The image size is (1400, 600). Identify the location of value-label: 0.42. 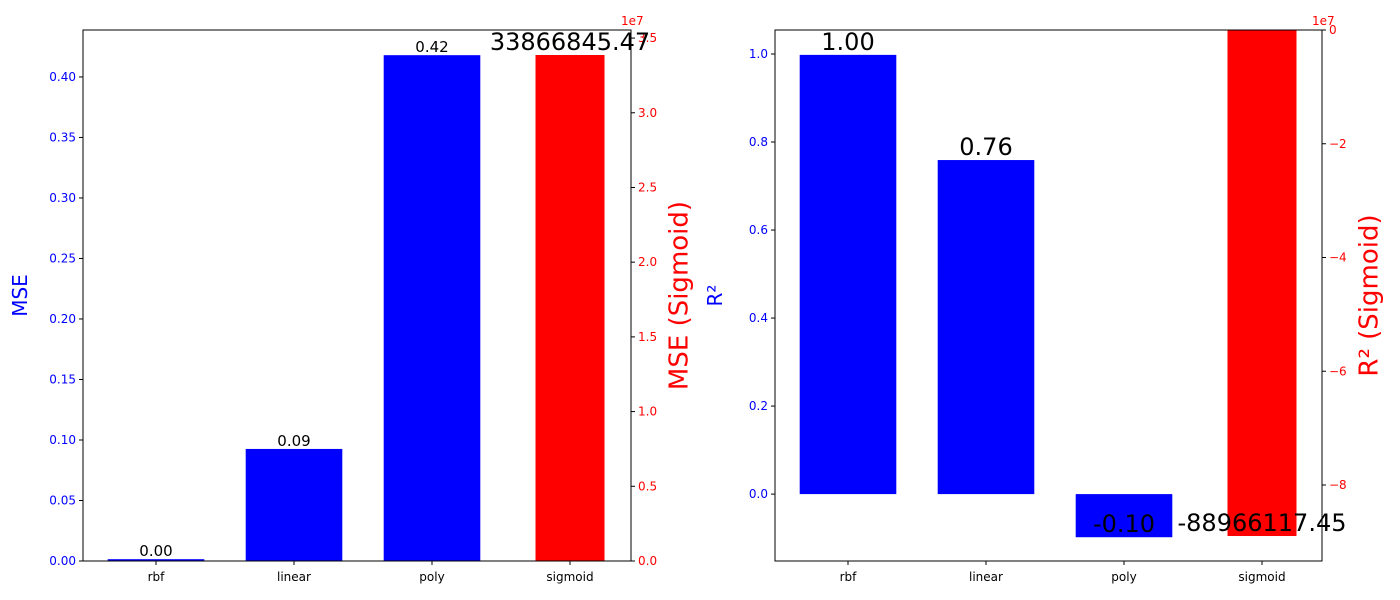
(431, 47).